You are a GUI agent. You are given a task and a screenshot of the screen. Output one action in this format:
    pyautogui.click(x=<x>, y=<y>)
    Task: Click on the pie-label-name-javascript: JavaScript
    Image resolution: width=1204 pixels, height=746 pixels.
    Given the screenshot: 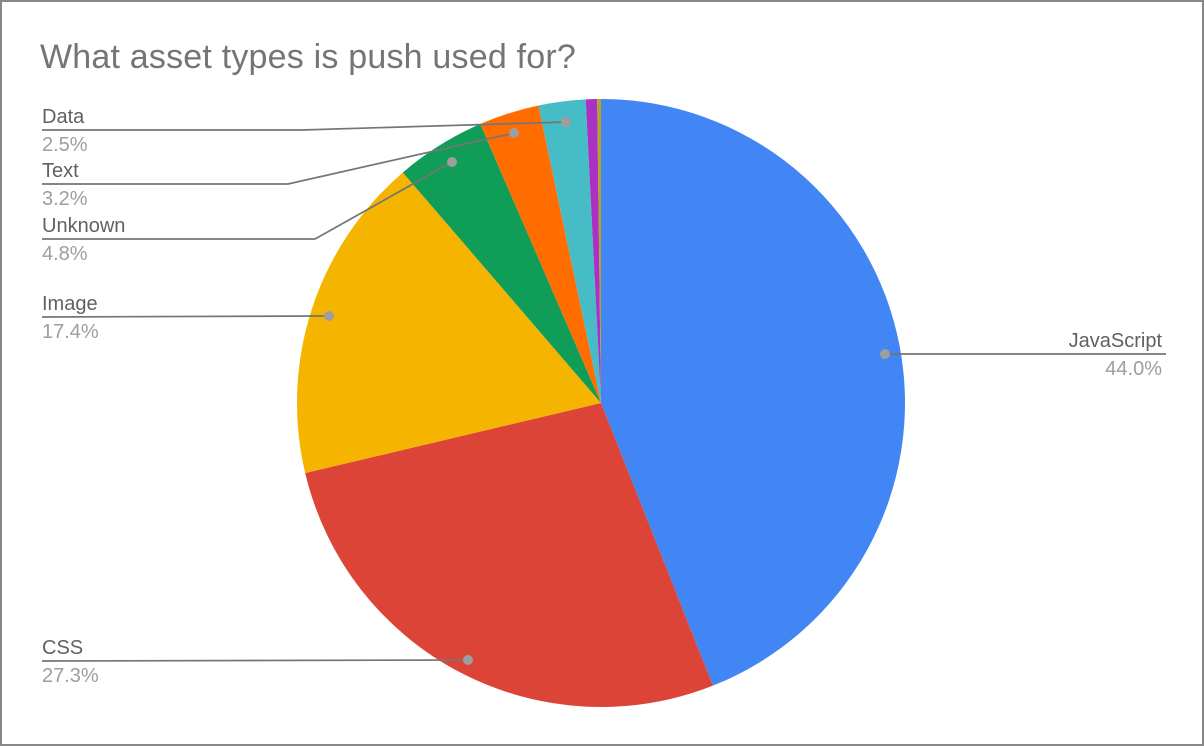 What is the action you would take?
    pyautogui.click(x=1115, y=341)
    